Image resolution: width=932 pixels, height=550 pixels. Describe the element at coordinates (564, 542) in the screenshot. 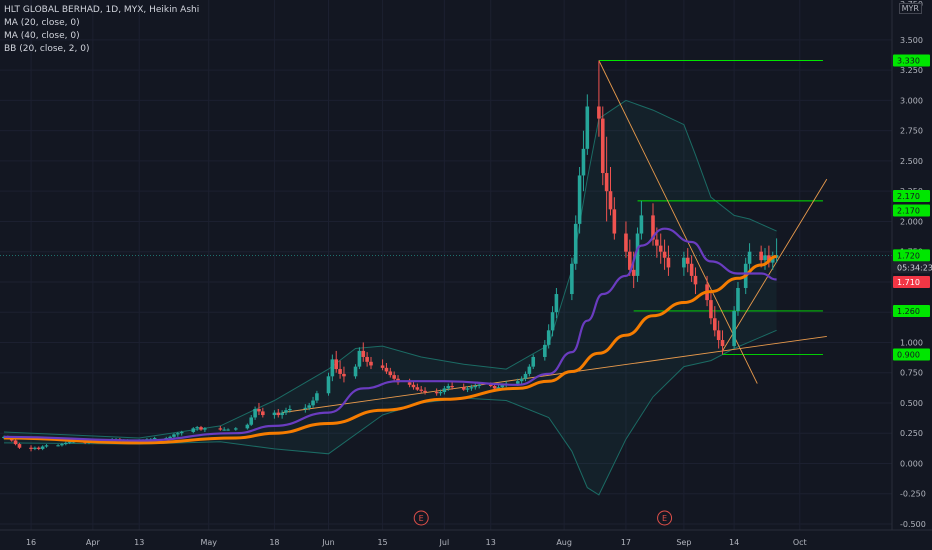

I see `x-tick-label: Aug` at that location.